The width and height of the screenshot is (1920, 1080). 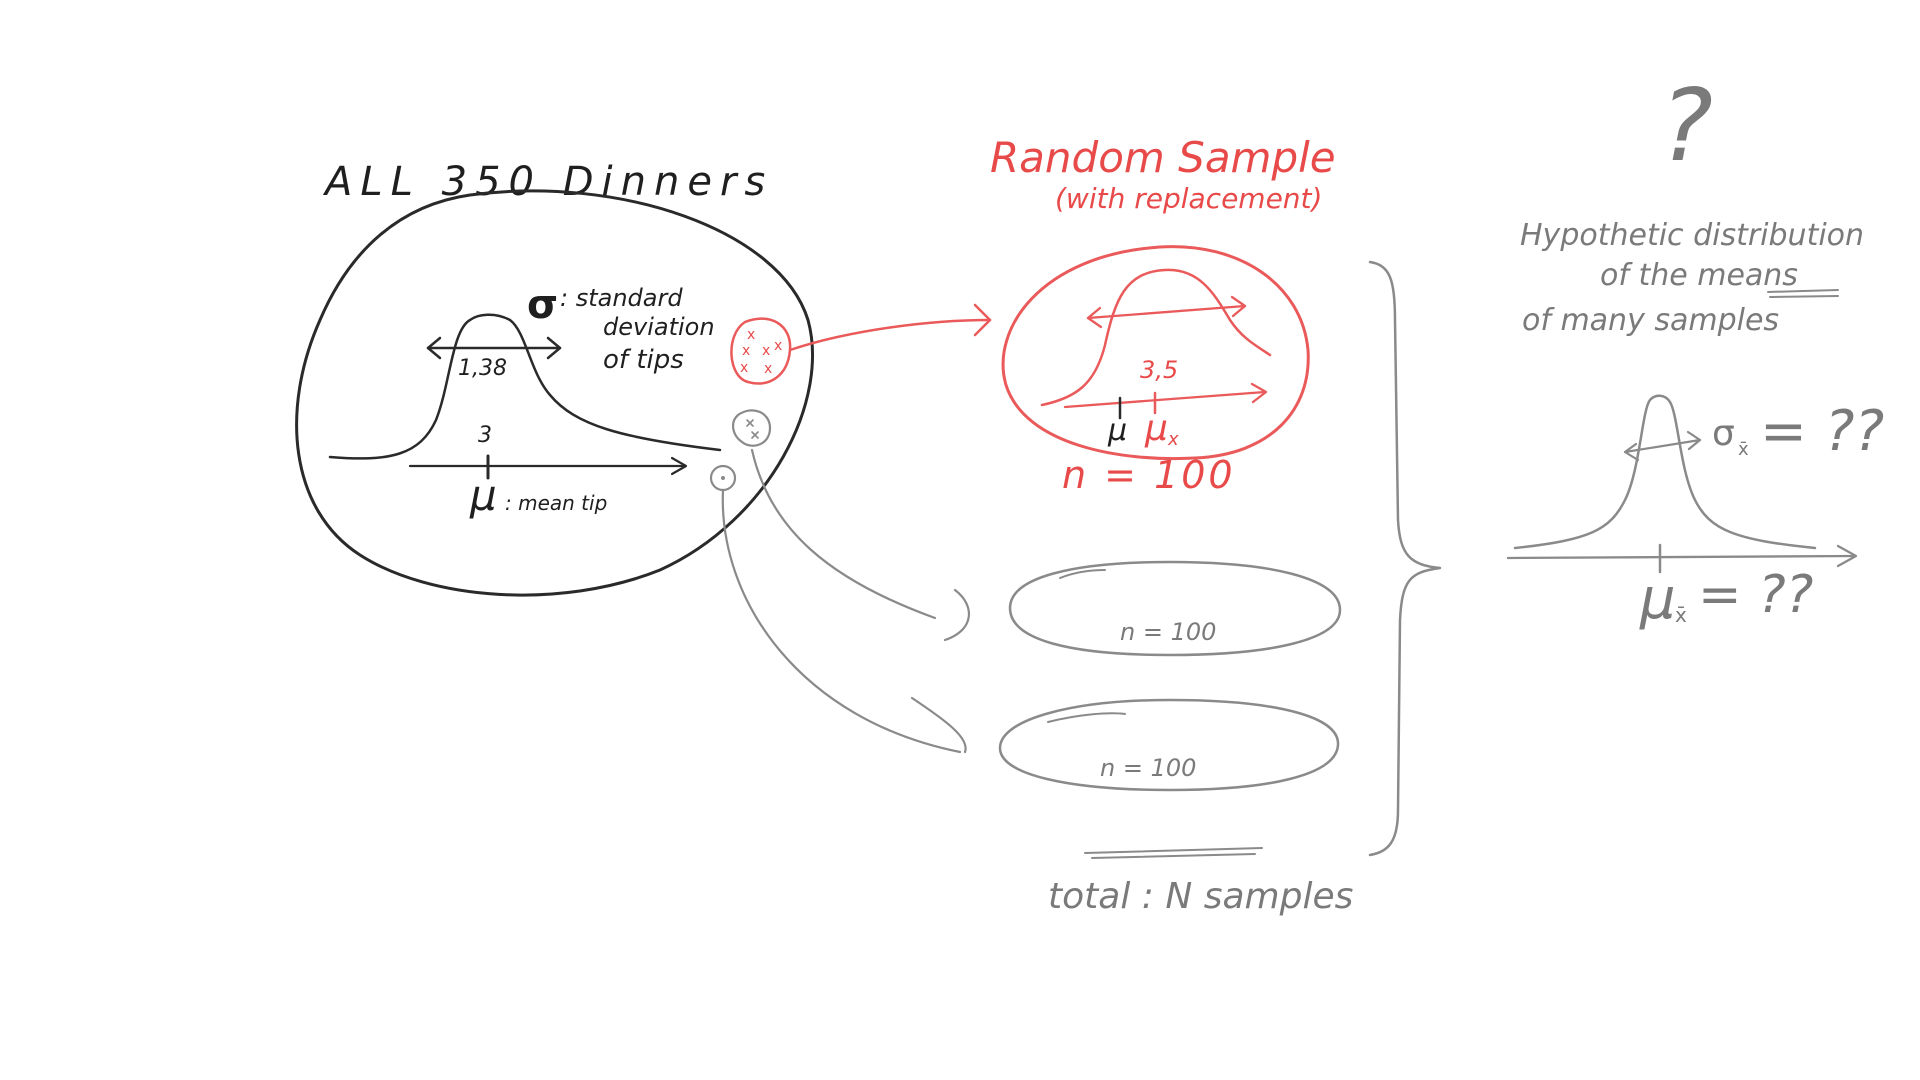 I want to click on sample-mu-x-label: μ, so click(x=1156, y=428).